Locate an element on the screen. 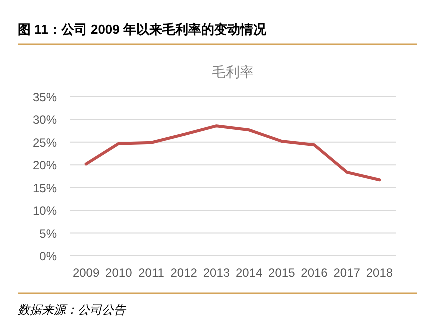  x-tick-label: 2009 is located at coordinates (86, 273).